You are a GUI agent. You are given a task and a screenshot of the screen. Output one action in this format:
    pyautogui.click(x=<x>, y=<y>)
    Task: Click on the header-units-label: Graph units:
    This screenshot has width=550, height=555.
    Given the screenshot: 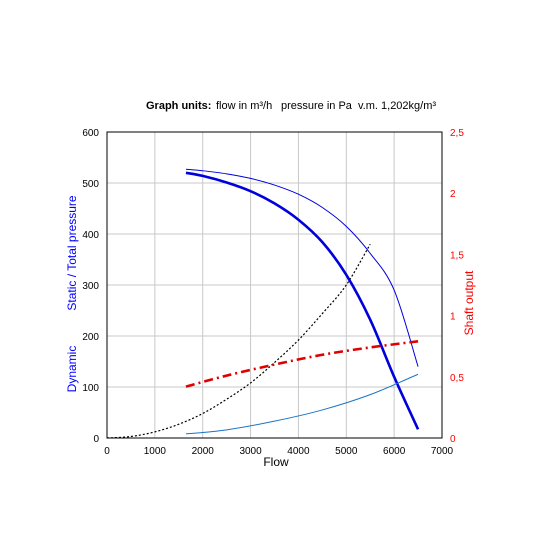 What is the action you would take?
    pyautogui.click(x=178, y=106)
    